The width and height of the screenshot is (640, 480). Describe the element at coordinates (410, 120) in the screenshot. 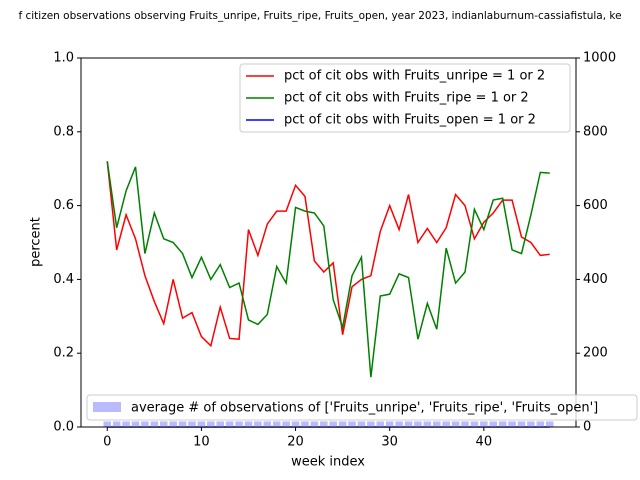

I see `legend-label: pct of cit obs with Fruits_open = 1 or 2` at that location.